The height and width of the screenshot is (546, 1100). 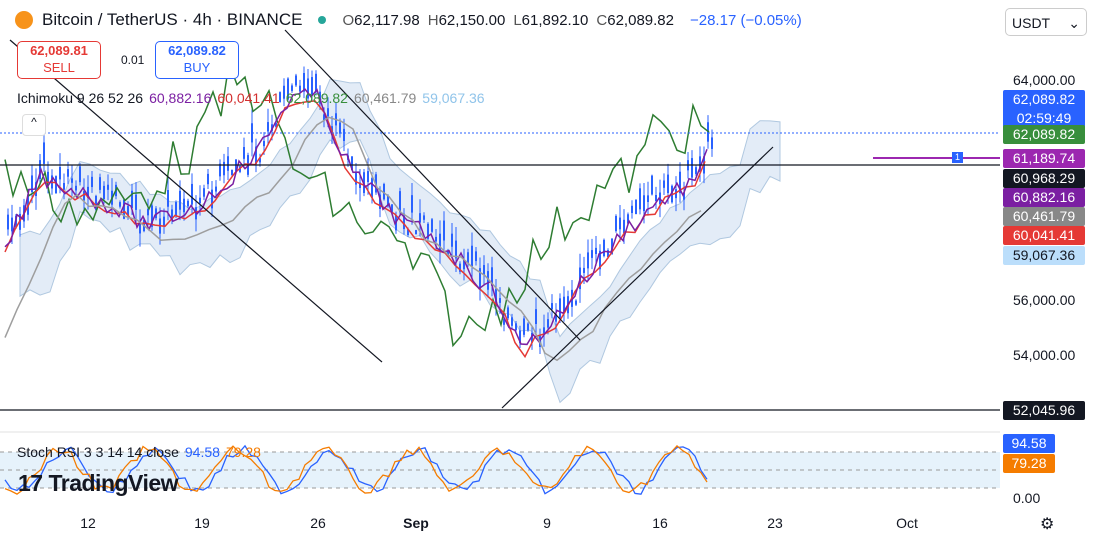 What do you see at coordinates (602, 20) in the screenshot?
I see `ohlc-key: C` at bounding box center [602, 20].